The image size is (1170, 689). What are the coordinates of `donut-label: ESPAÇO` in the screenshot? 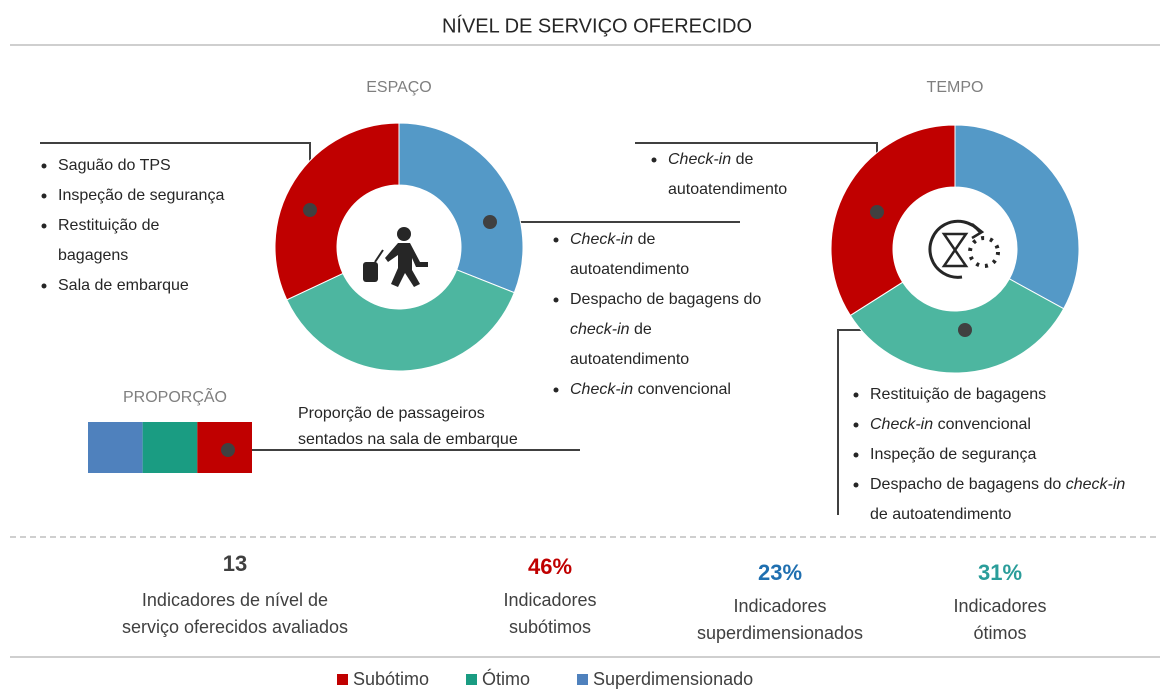 It's located at (399, 87).